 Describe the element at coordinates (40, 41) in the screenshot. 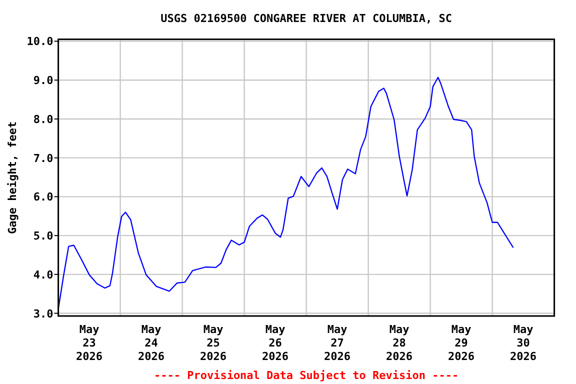

I see `y-tick-label: 10.0` at that location.